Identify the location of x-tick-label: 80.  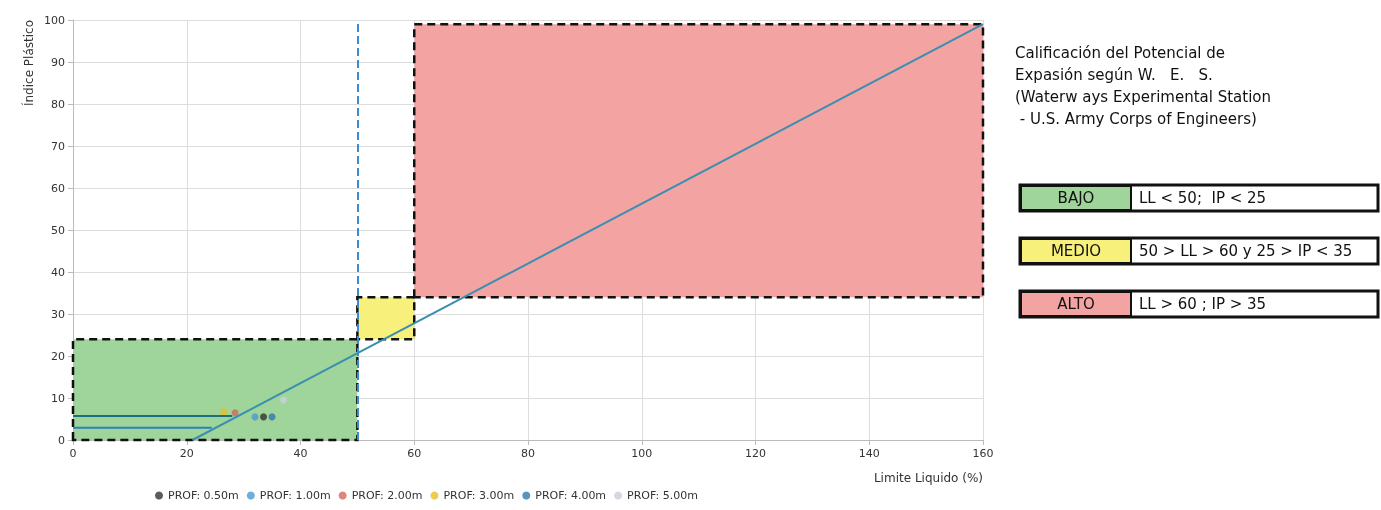
(528, 453).